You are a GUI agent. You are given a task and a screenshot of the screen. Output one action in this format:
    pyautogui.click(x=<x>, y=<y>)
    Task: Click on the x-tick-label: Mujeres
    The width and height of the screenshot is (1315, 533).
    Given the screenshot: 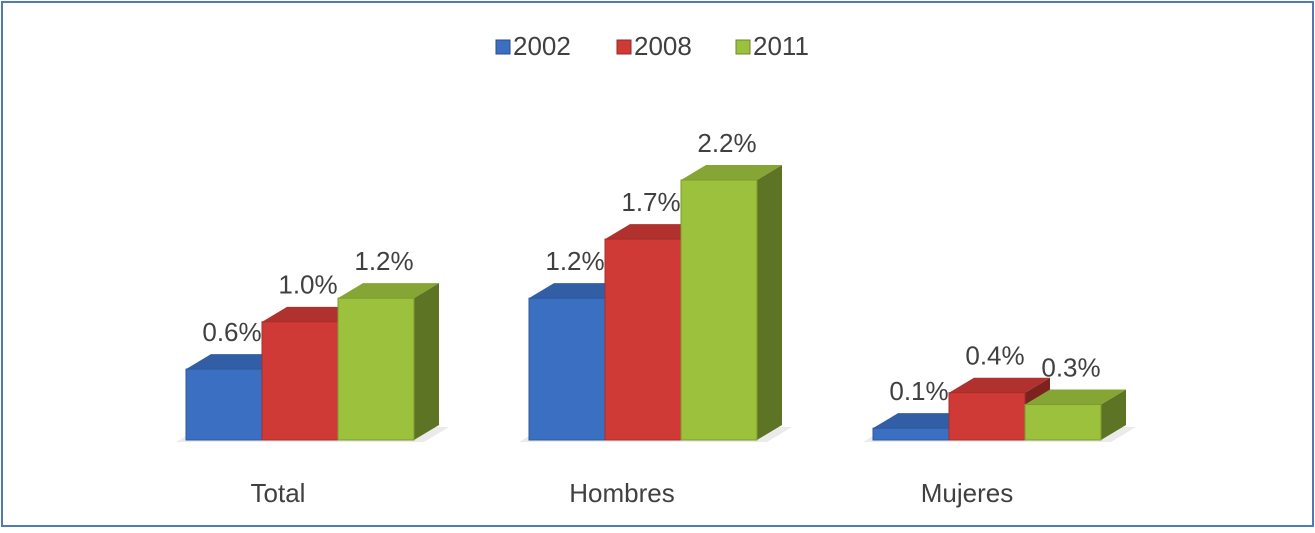 What is the action you would take?
    pyautogui.click(x=967, y=493)
    